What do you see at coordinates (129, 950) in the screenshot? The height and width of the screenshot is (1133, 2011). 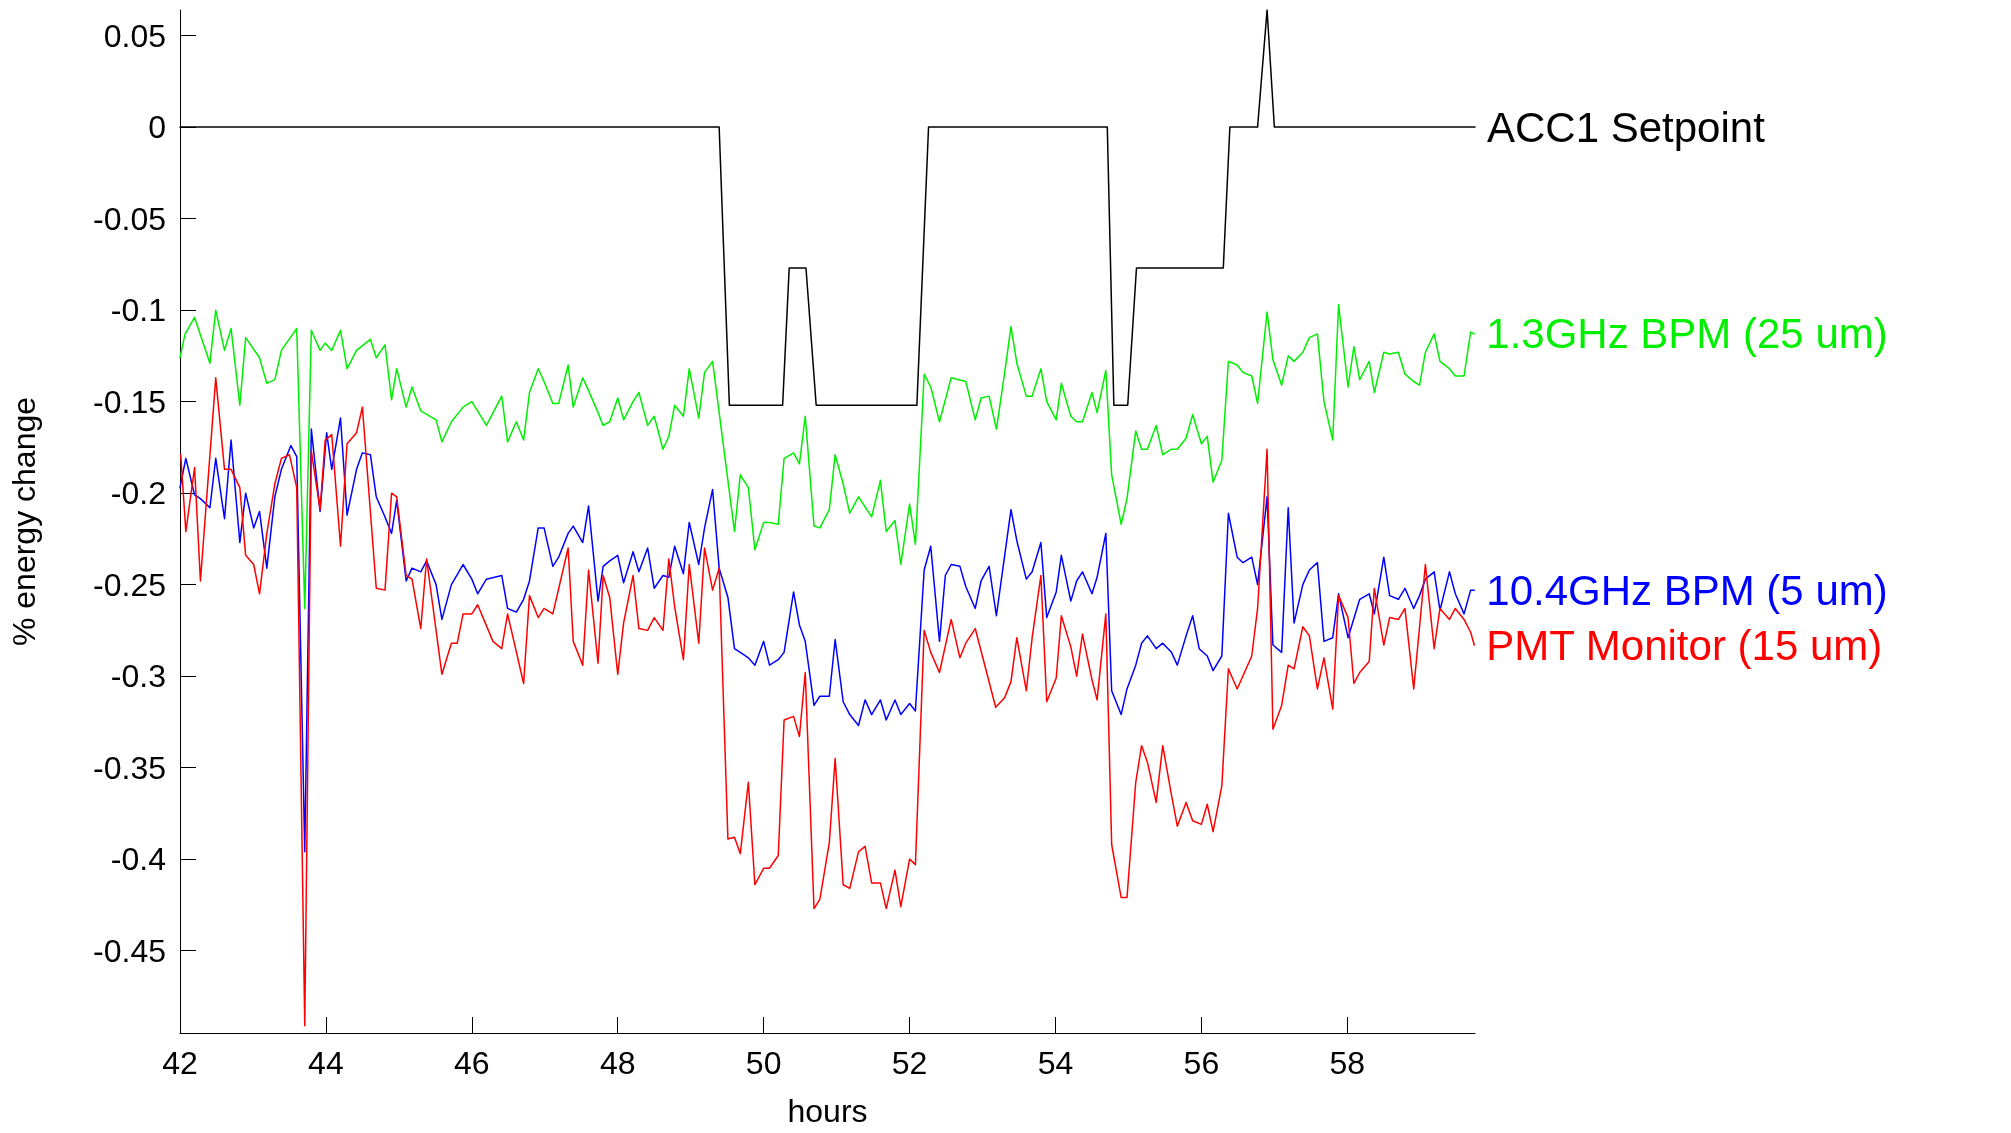 I see `y-tick-label: -0.45` at bounding box center [129, 950].